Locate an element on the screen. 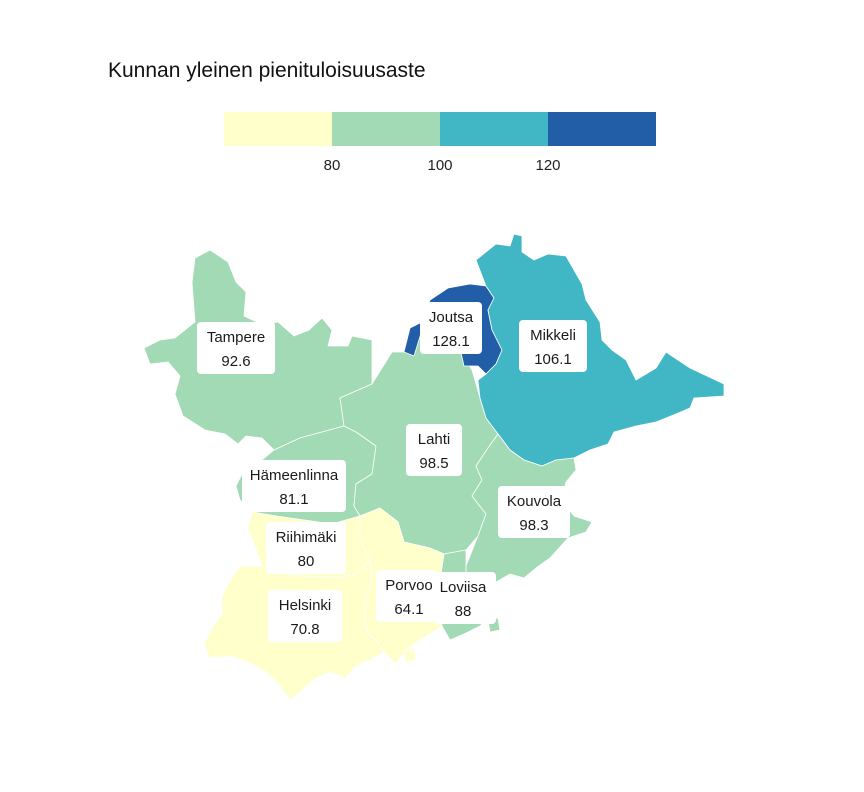 Image resolution: width=864 pixels, height=792 pixels. legend-tick-80: 80 is located at coordinates (332, 165).